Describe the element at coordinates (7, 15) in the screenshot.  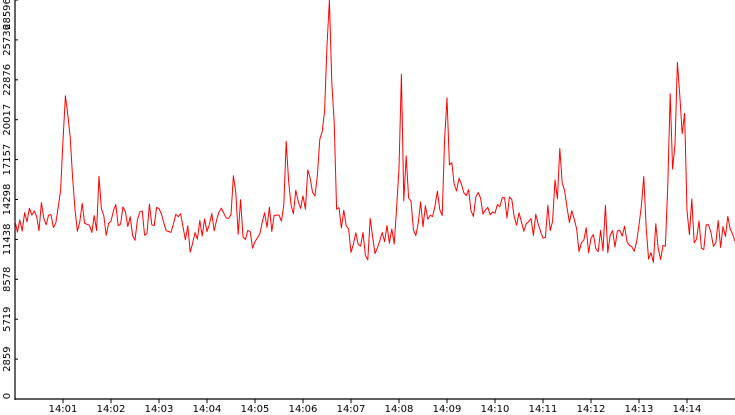
I see `y-tick-label: 28596` at that location.